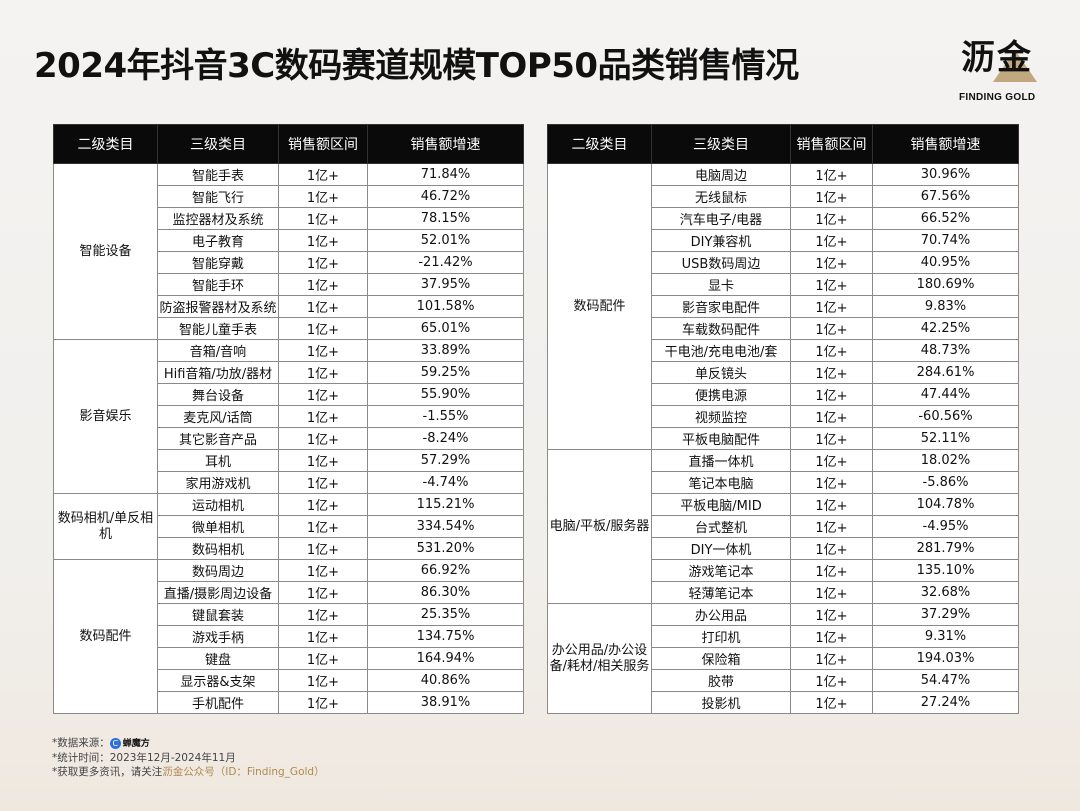 The width and height of the screenshot is (1080, 811). I want to click on table-row: 舞台设备 1亿+ 55.90%, so click(289, 394).